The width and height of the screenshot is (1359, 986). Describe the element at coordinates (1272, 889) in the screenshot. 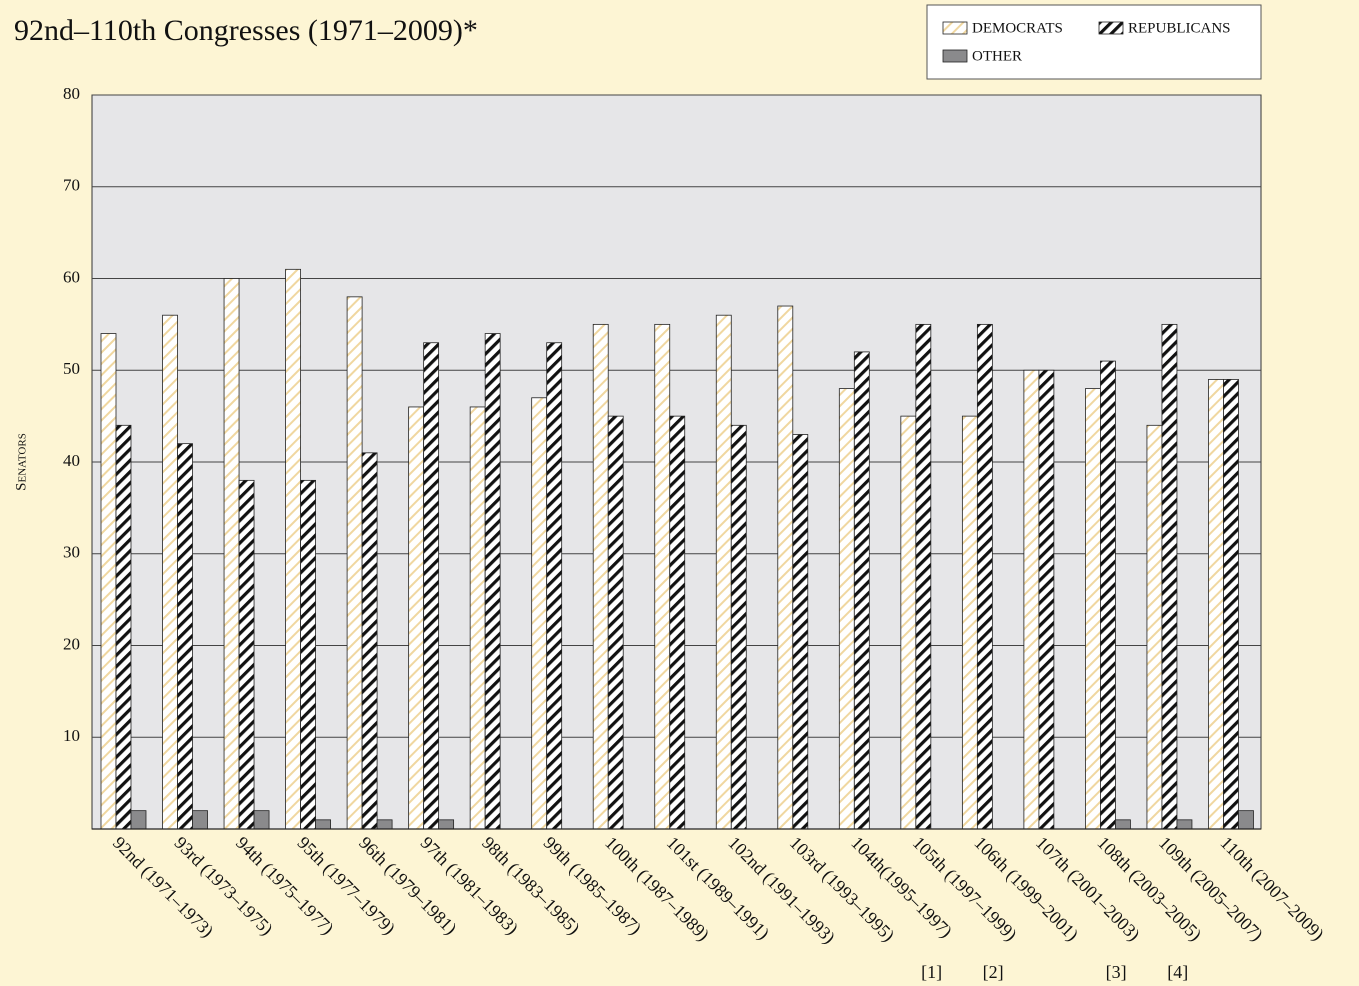

I see `x-tick-label: 110th (2007–2009)` at that location.